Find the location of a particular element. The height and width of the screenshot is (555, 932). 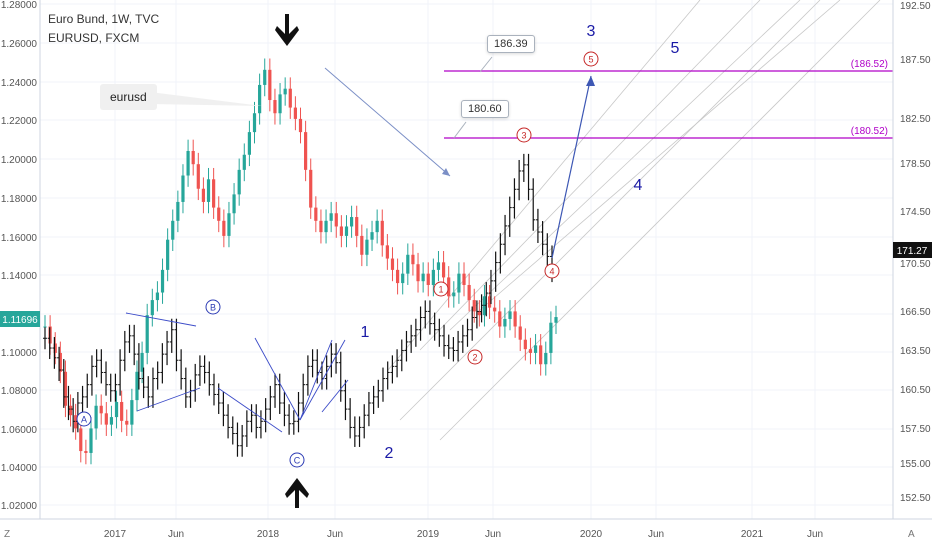

down-arrow-icon is located at coordinates (287, 30).